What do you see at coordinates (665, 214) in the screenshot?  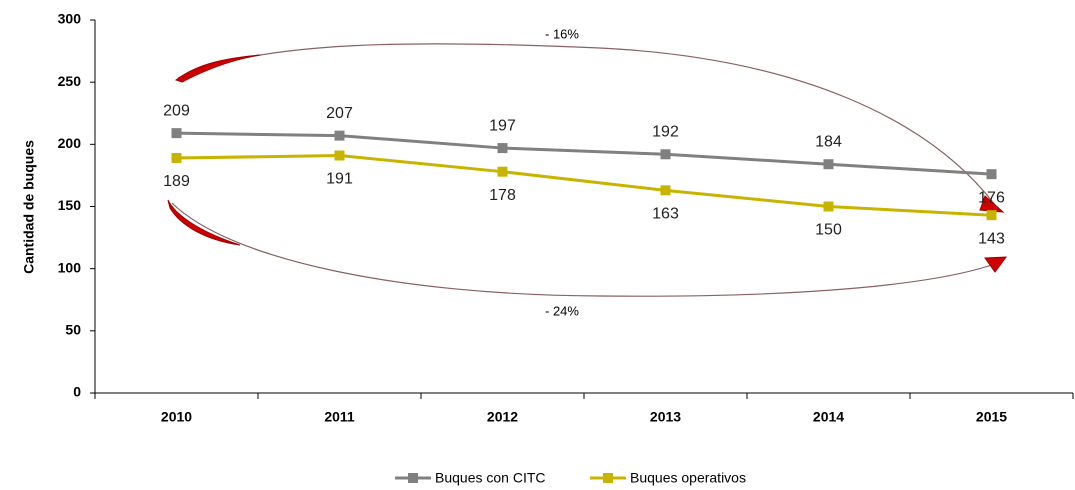 I see `data-label: 163` at bounding box center [665, 214].